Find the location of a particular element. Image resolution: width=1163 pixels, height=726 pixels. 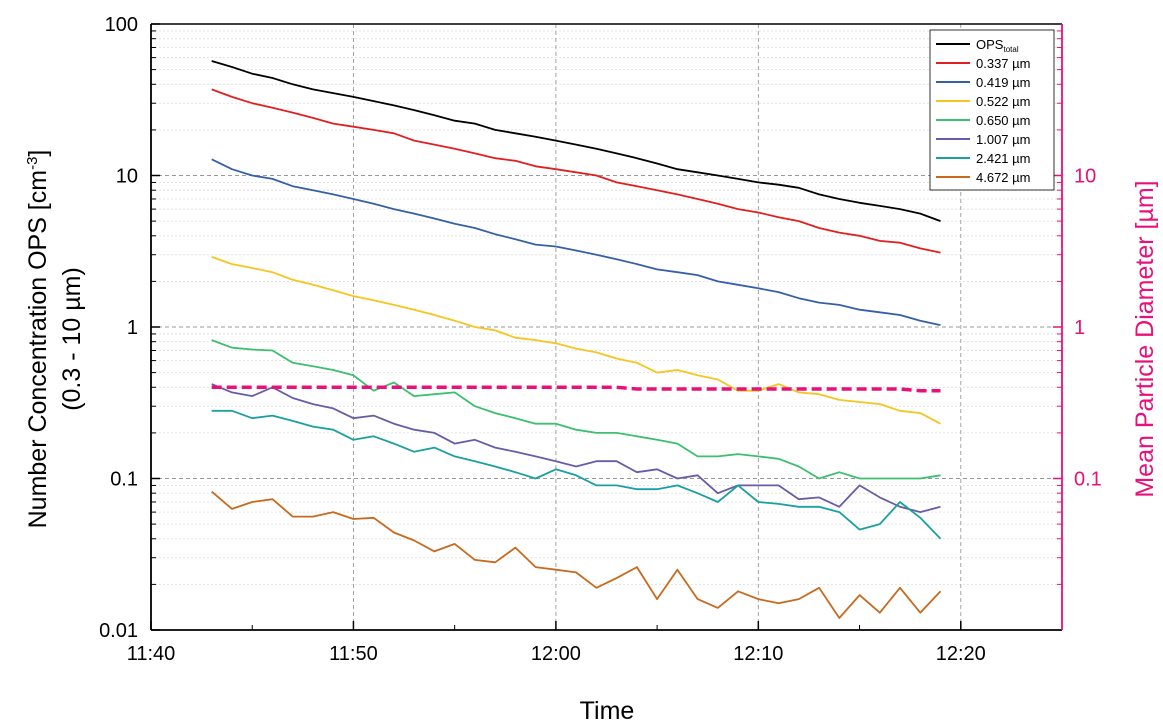

y-tick-label: 0.01 is located at coordinates (118, 631).